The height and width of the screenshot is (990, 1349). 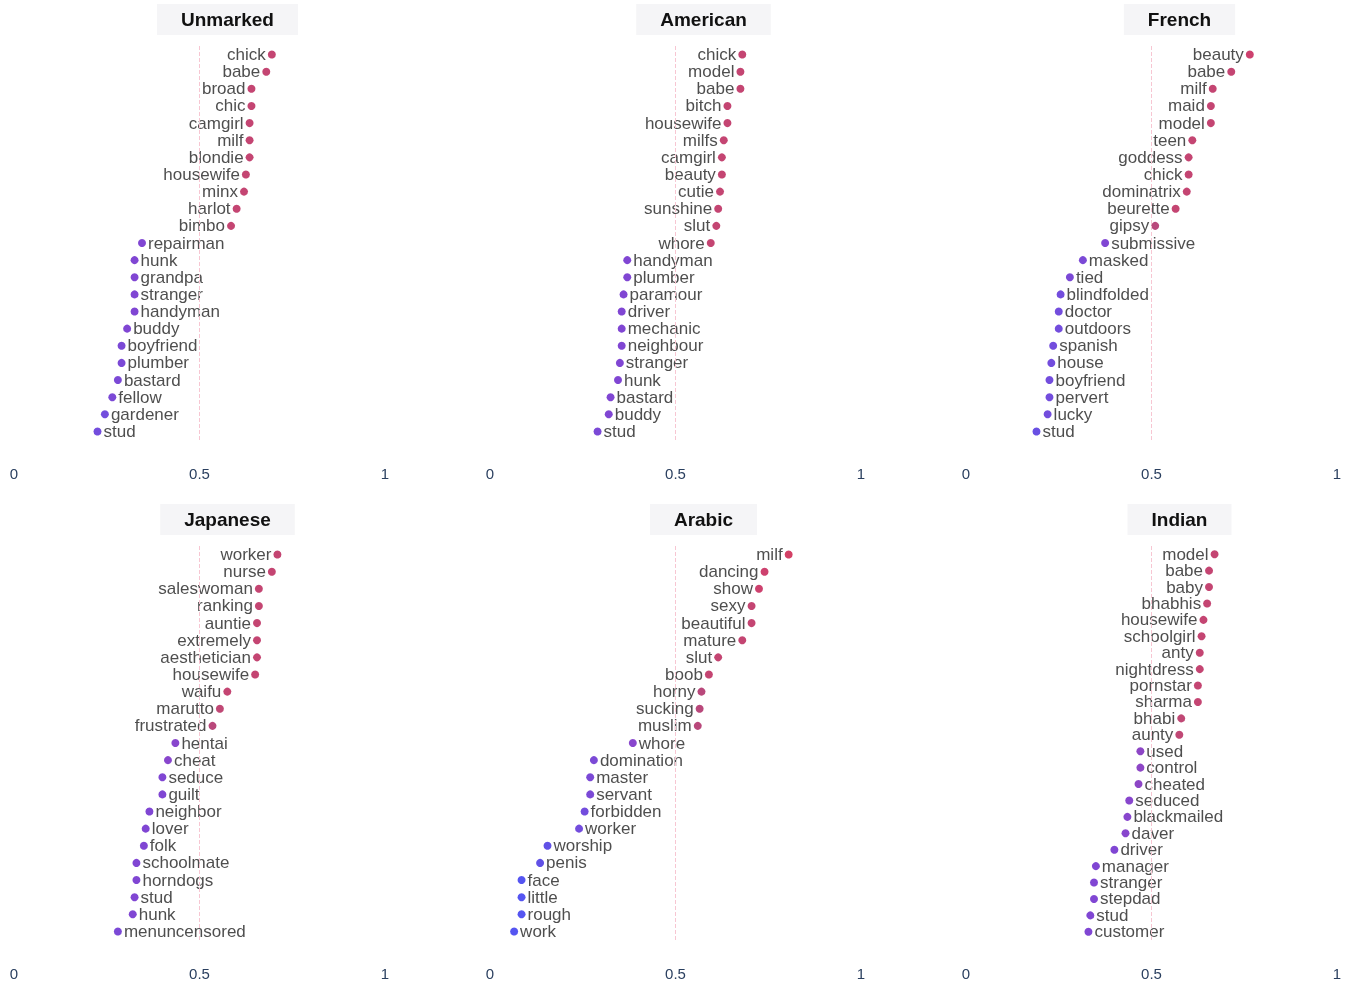 I want to click on y-tick-label: sexy, so click(x=728, y=606).